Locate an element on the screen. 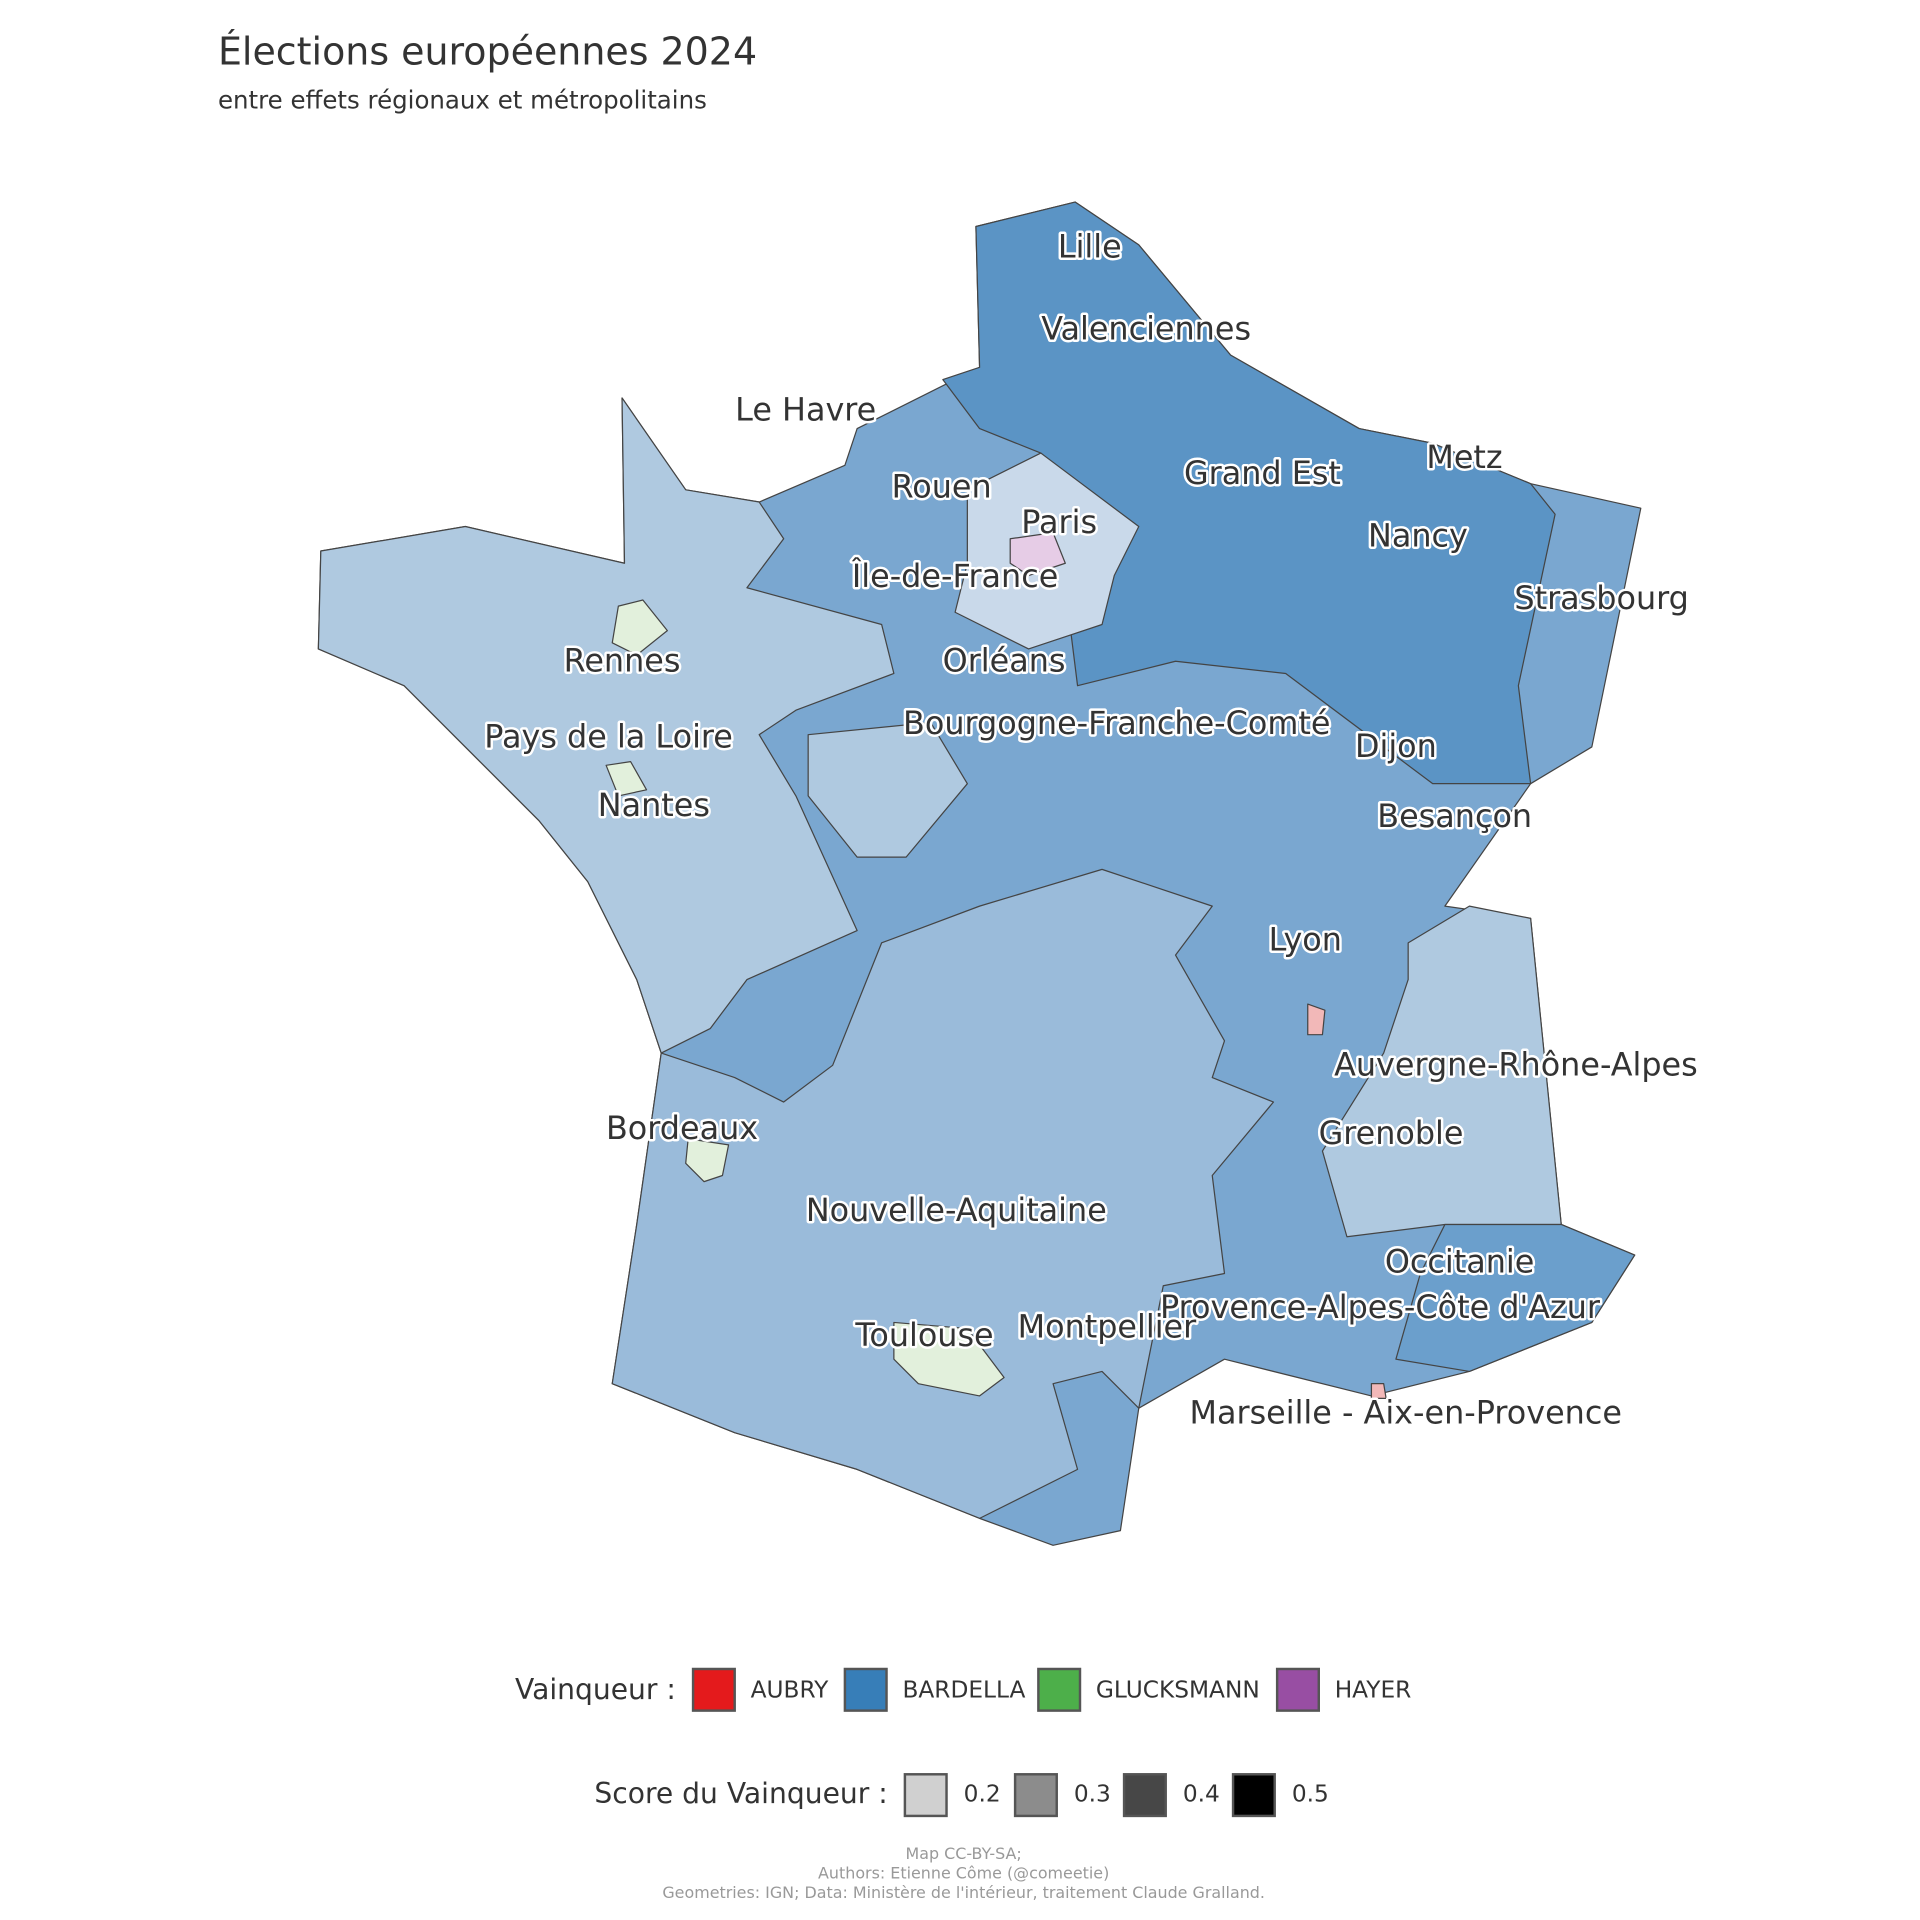  city-label: Toulouse is located at coordinates (923, 1335).